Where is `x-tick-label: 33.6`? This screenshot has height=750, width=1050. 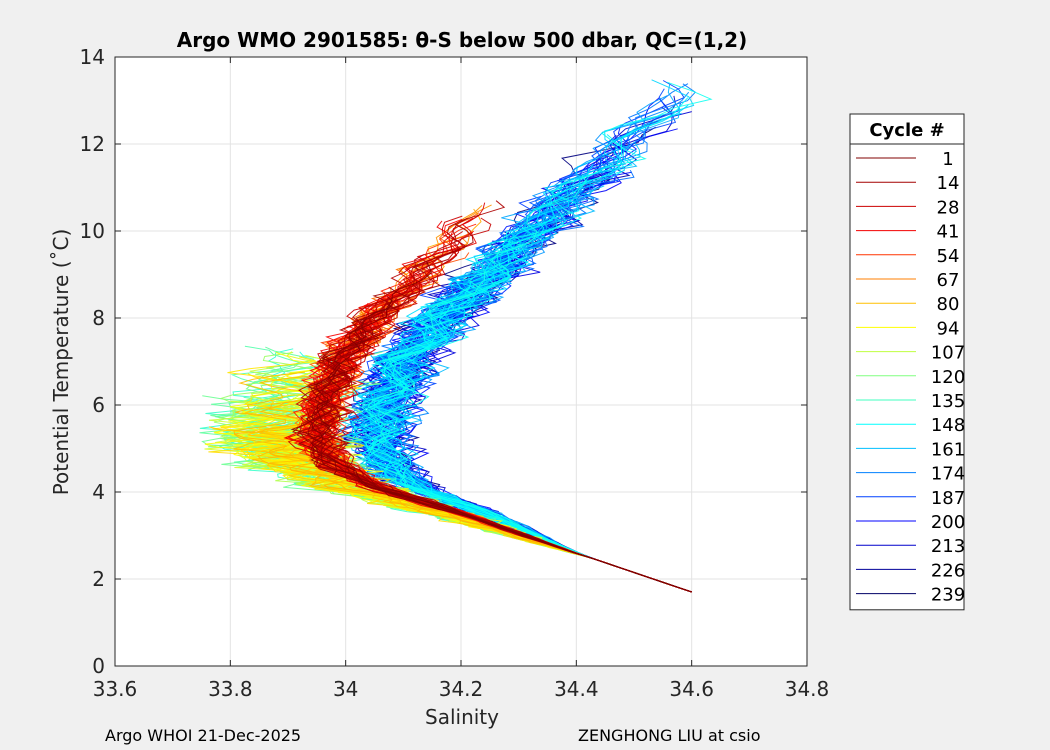
x-tick-label: 33.6 is located at coordinates (115, 689).